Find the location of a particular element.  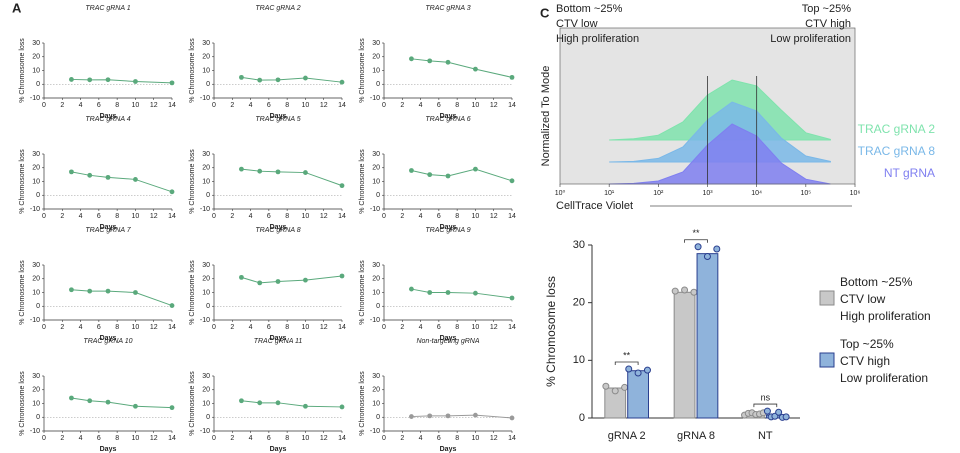

x-tick-label: NT is located at coordinates (765, 436).